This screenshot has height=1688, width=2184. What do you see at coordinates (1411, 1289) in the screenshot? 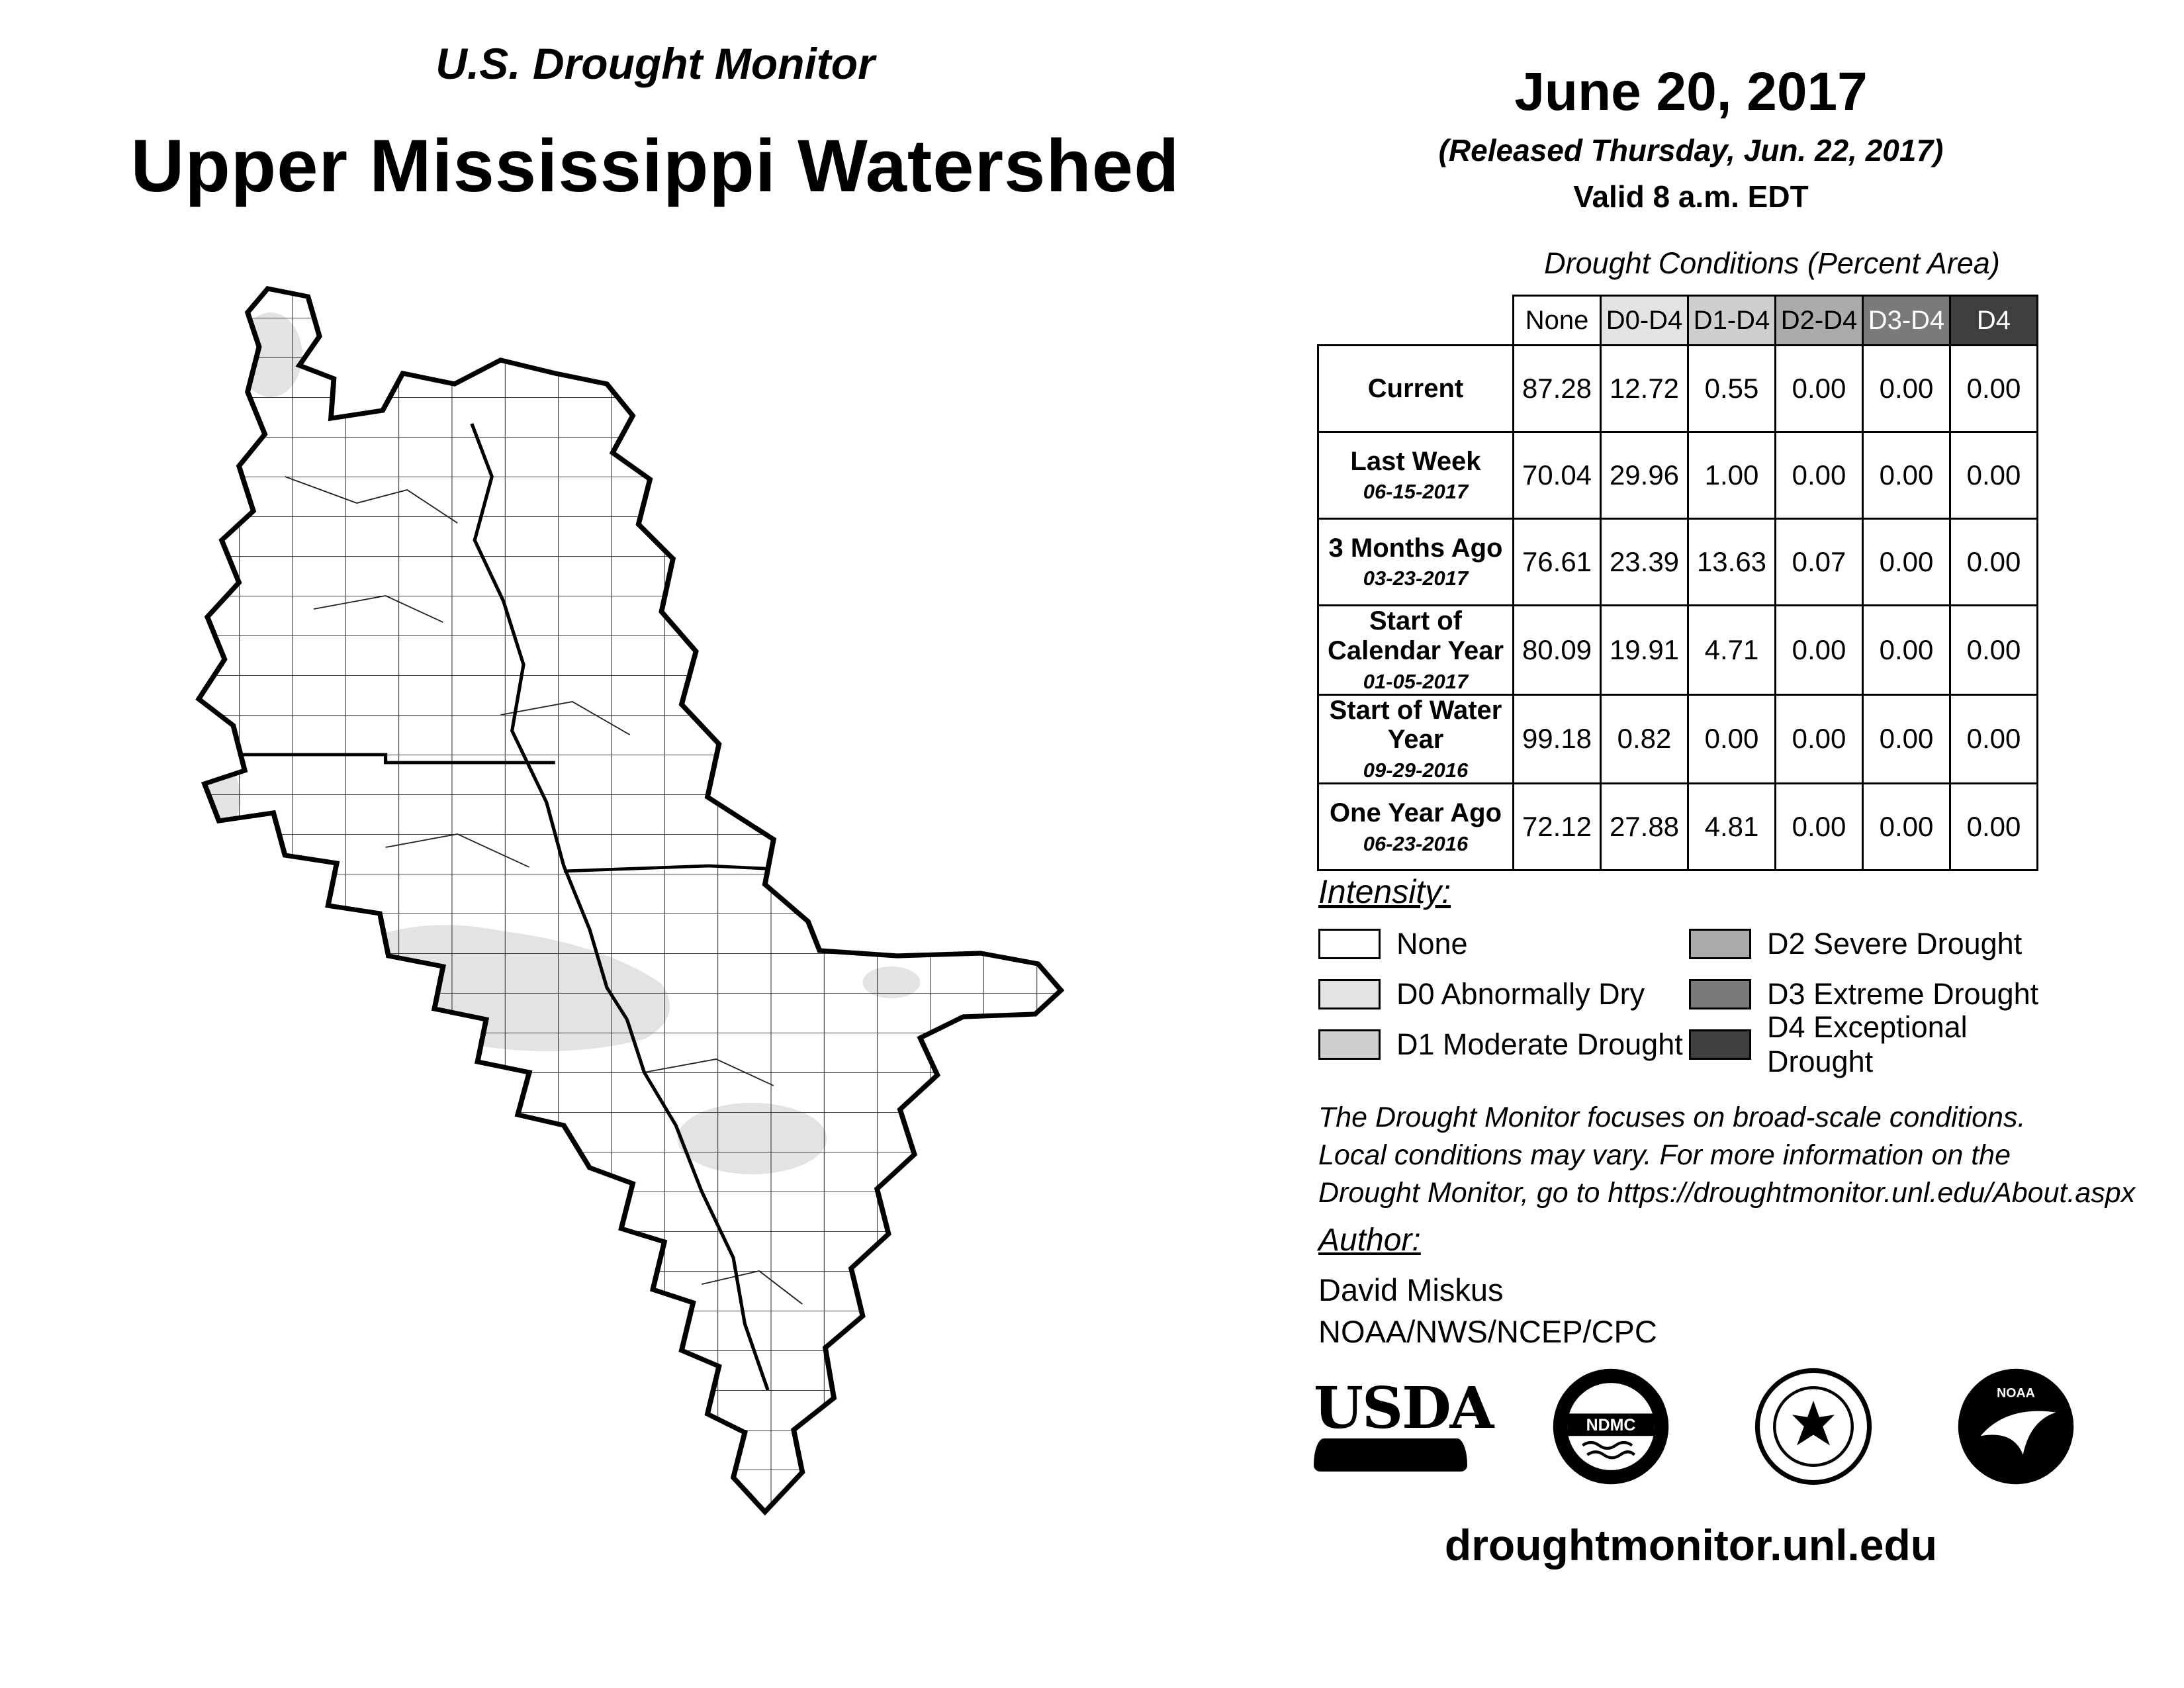
I see `author-name: David Miskus` at bounding box center [1411, 1289].